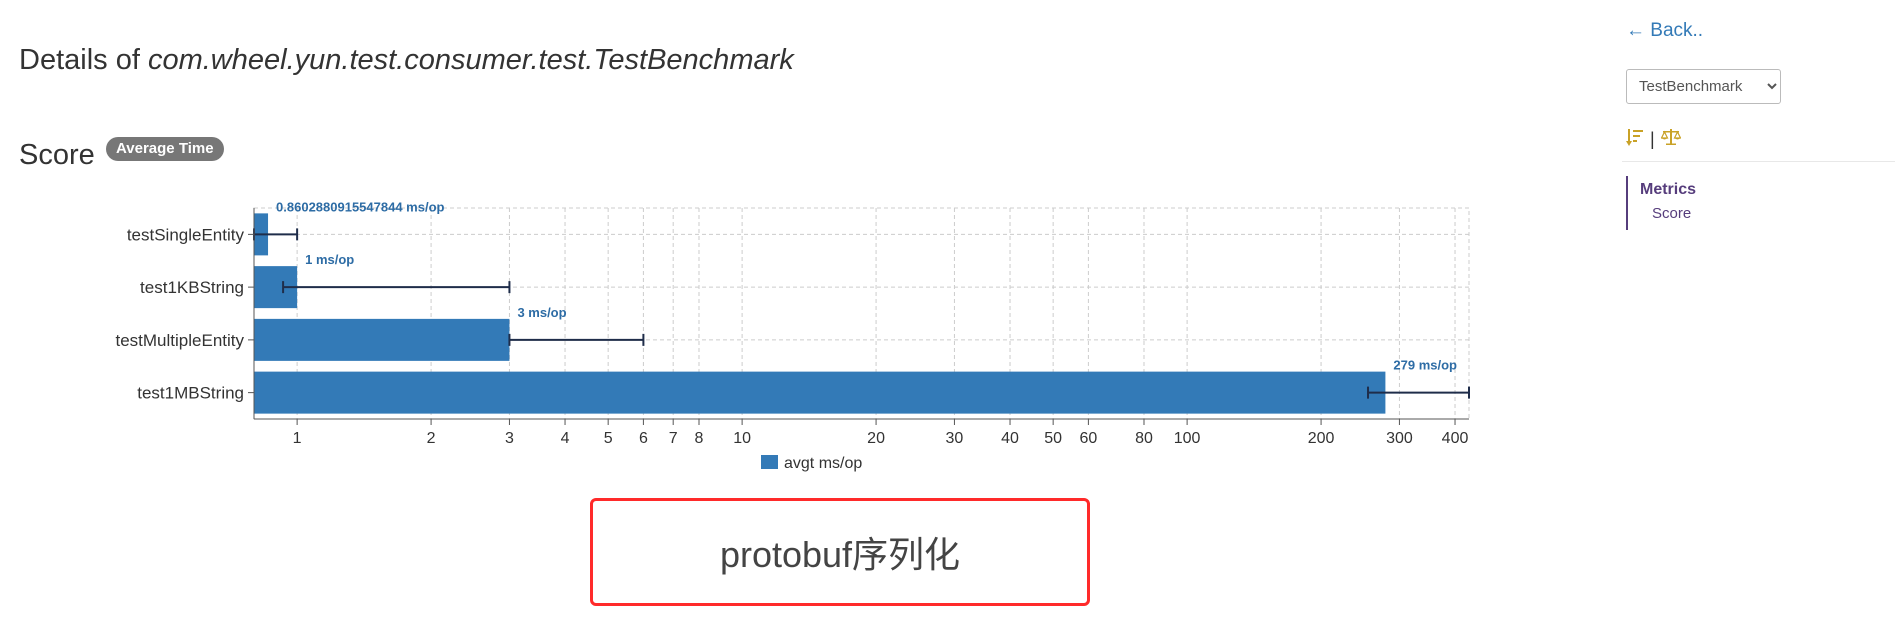 Image resolution: width=1895 pixels, height=633 pixels. What do you see at coordinates (190, 393) in the screenshot?
I see `category-label: test1MBString` at bounding box center [190, 393].